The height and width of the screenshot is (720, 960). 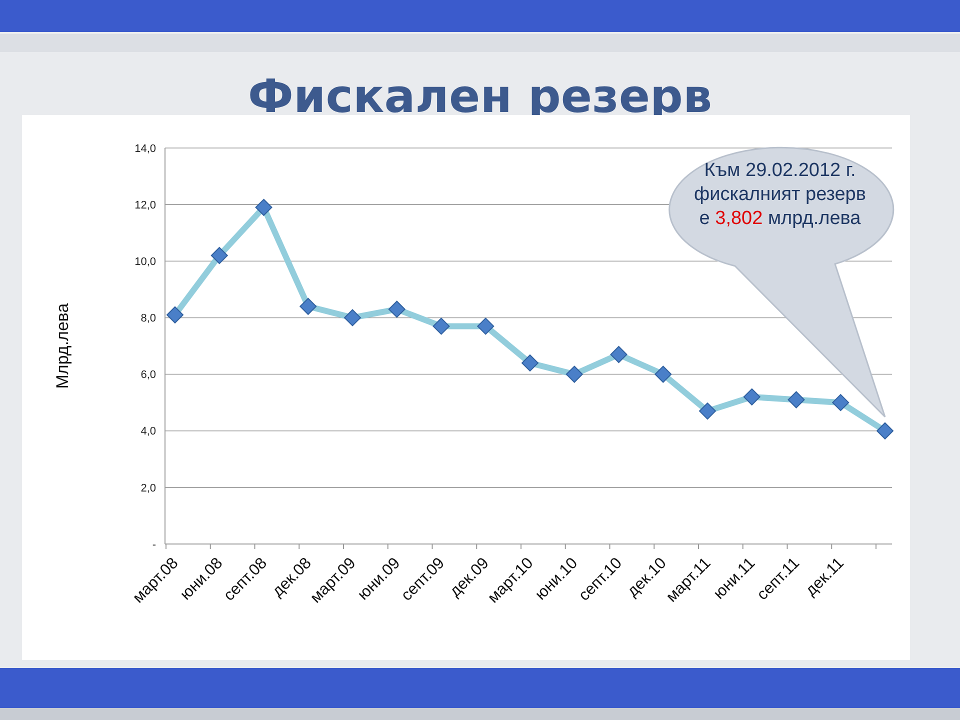 What do you see at coordinates (480, 96) in the screenshot?
I see `chart-title: Фискален резерв` at bounding box center [480, 96].